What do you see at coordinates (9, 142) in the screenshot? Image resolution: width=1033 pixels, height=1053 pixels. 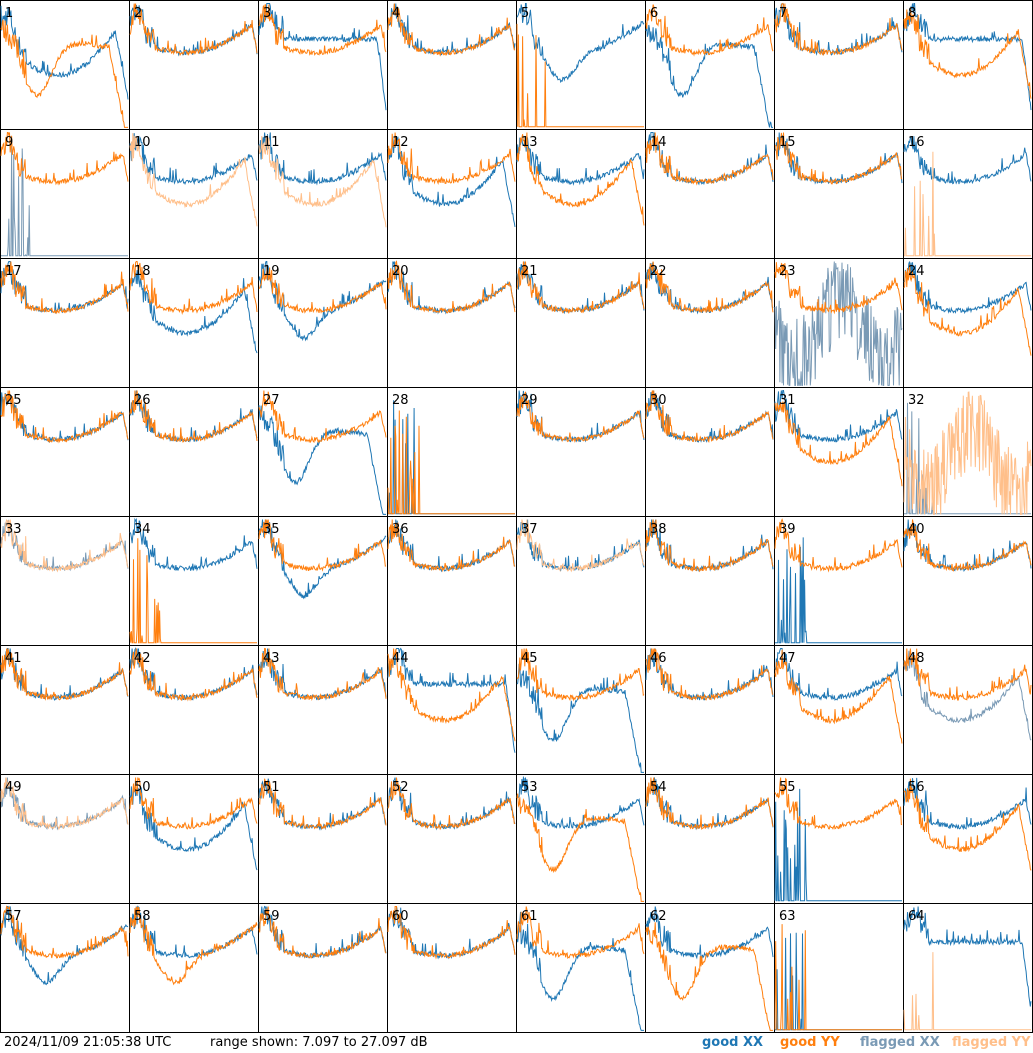 I see `panel-label: 9` at bounding box center [9, 142].